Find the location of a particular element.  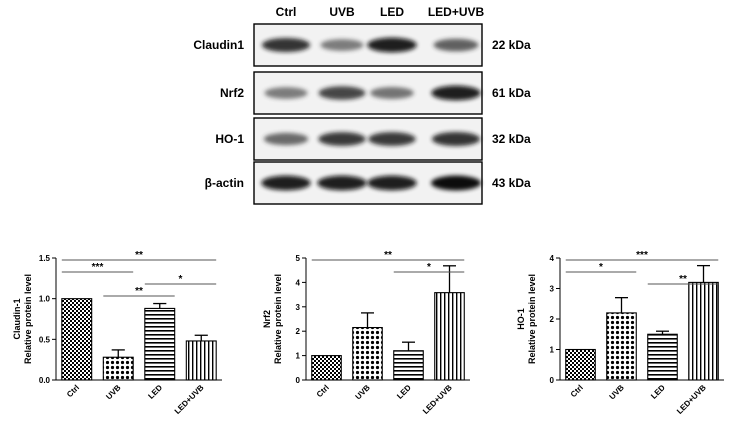

blot-row: HO-1 32 kDa is located at coordinates (373, 139).